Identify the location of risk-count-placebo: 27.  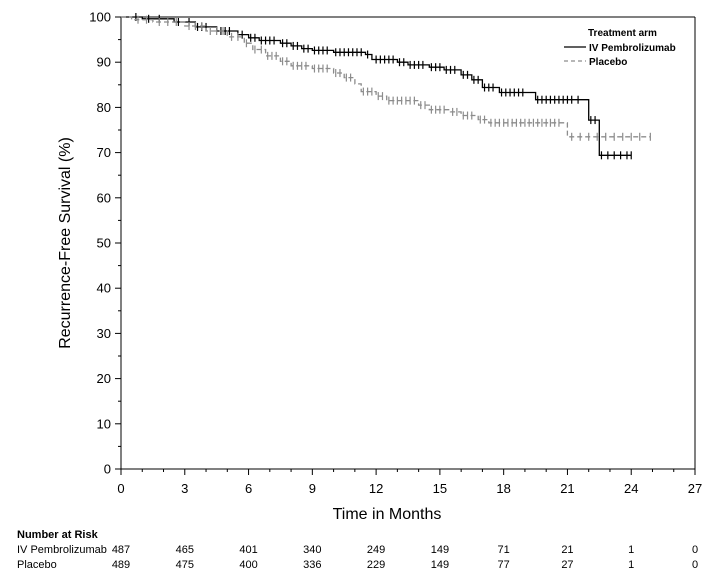
(567, 565).